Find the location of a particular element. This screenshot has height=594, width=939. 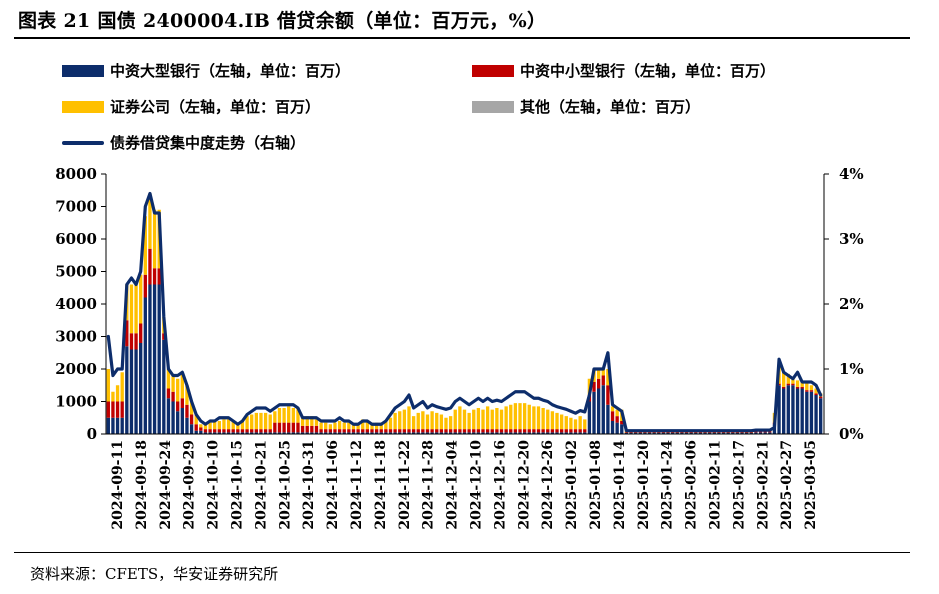

x-tick-label: 2024-09-11 is located at coordinates (118, 485).